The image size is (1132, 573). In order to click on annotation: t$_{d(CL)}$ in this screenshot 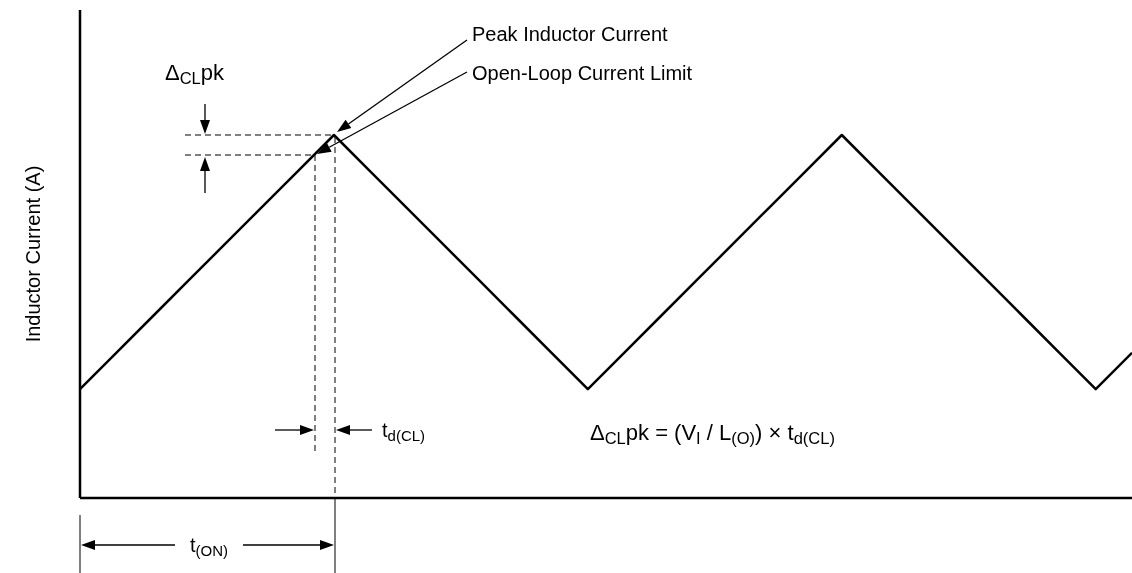, I will do `click(404, 431)`.